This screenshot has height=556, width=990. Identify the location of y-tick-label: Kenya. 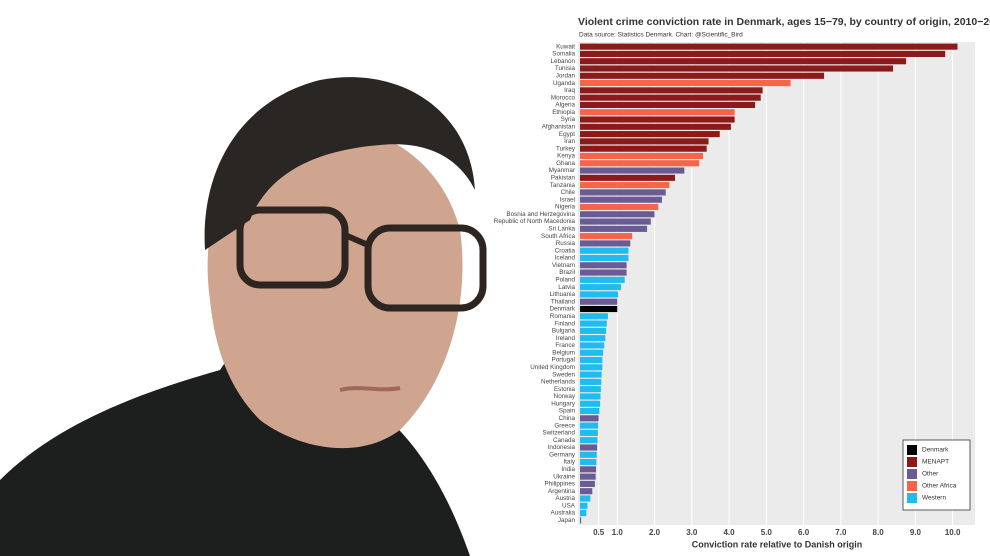
(566, 156).